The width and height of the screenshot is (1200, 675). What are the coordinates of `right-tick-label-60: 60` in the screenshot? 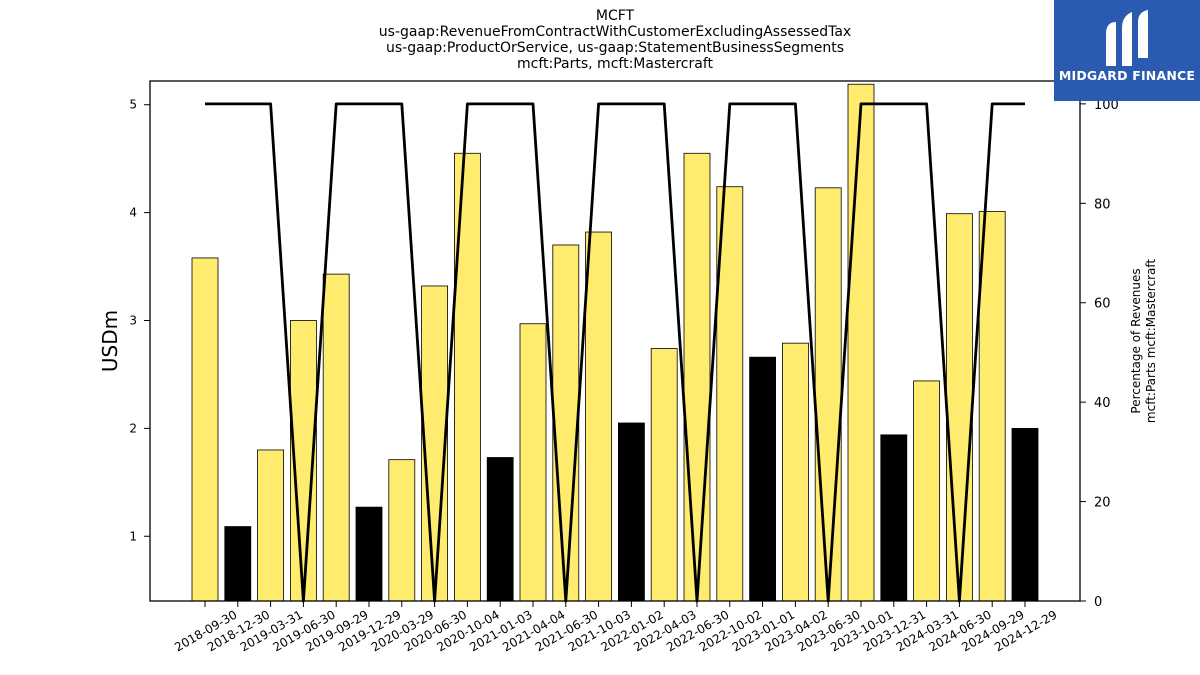 It's located at (1102, 304).